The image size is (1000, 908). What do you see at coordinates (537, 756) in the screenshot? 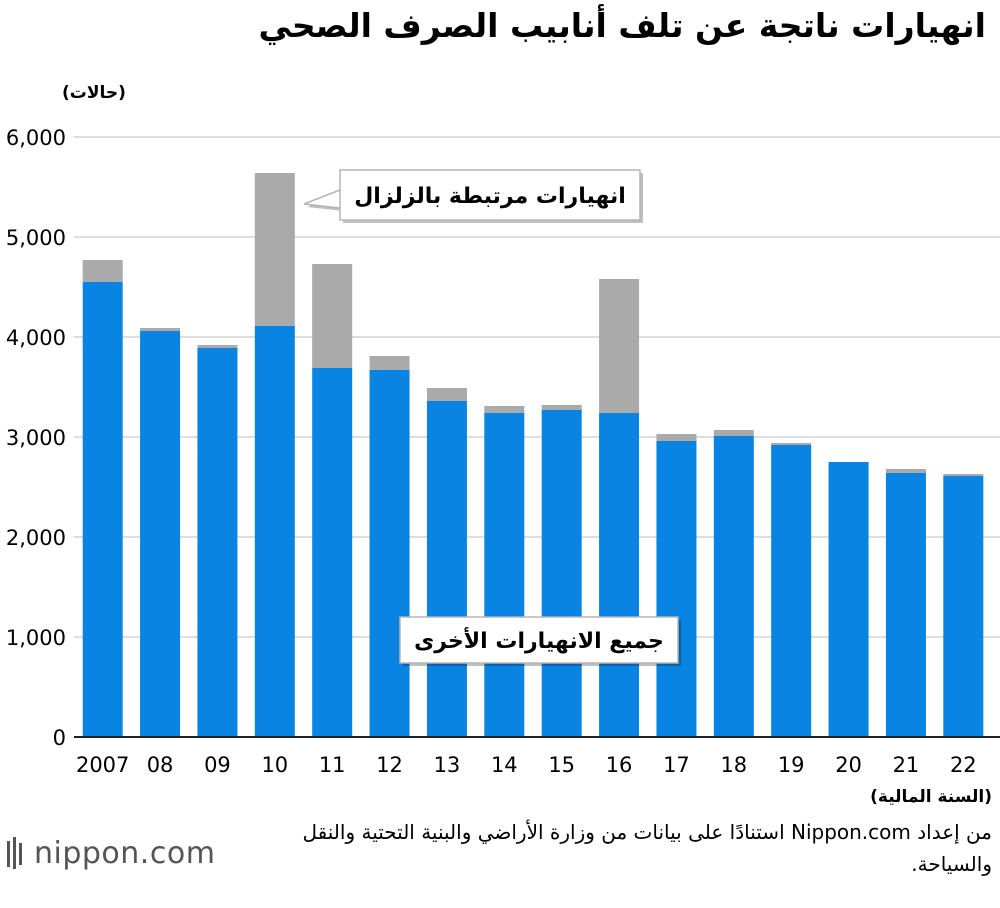
I see `axes: 2007 08 09 10 11 12 13 14 15 16 17 18 19 20 21 22` at bounding box center [537, 756].